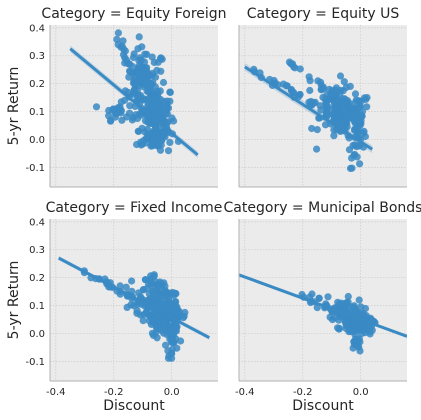 This screenshot has height=420, width=421. I want to click on x-tick-label: -0.4, so click(56, 392).